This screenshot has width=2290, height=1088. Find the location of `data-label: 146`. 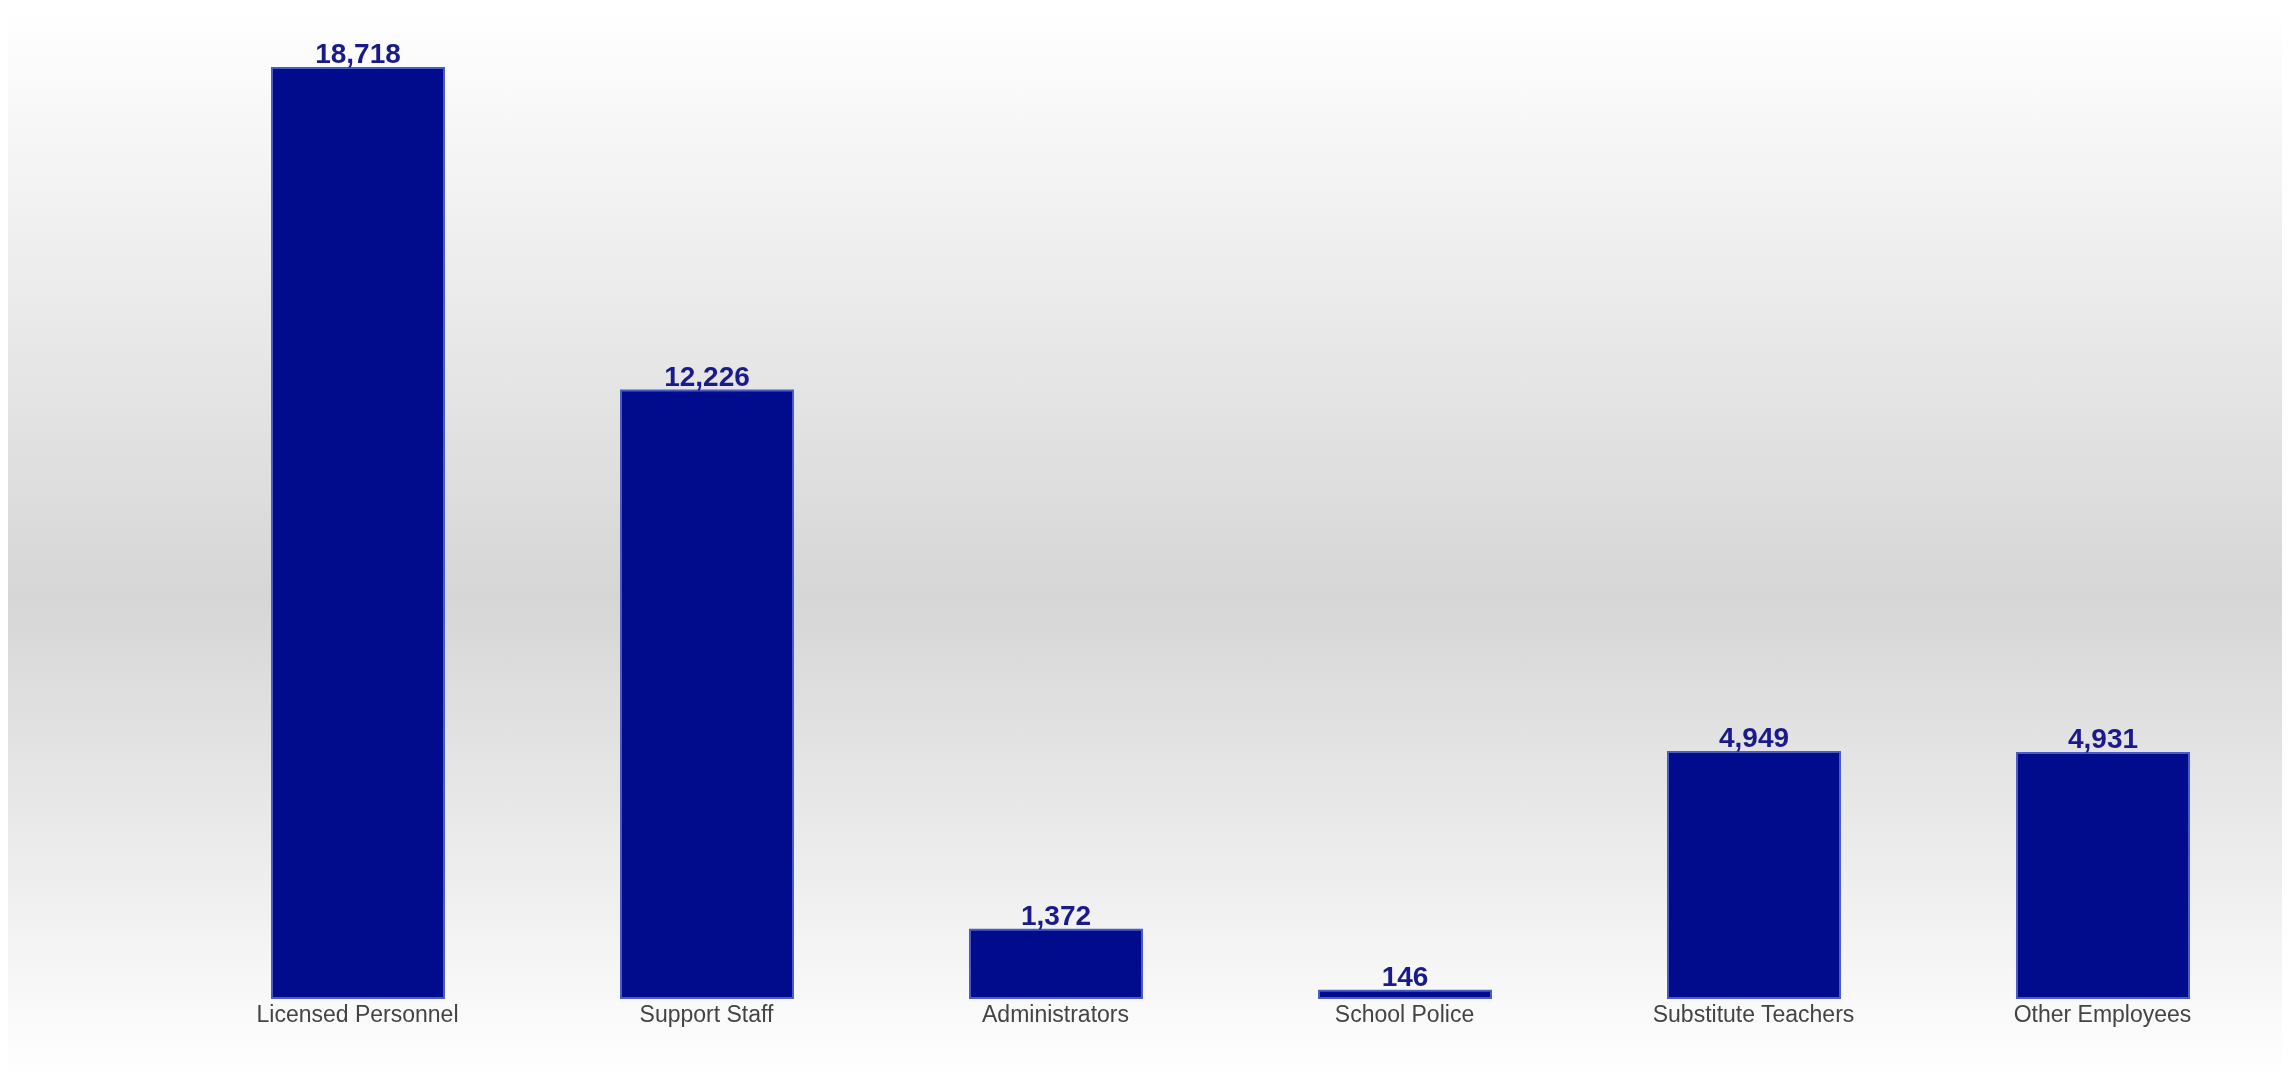

data-label: 146 is located at coordinates (1405, 976).